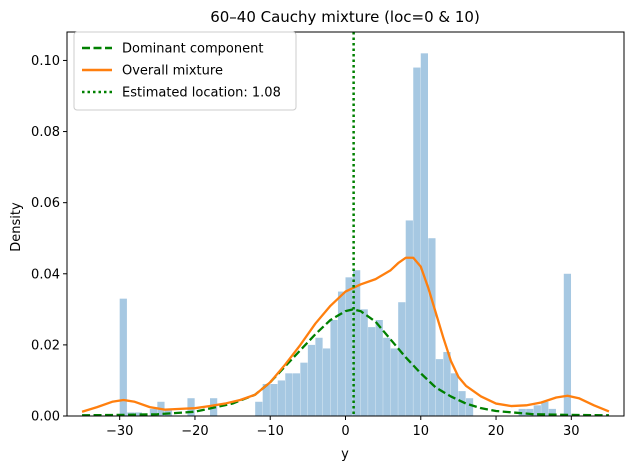  What do you see at coordinates (16, 227) in the screenshot?
I see `y-axis-label: Density` at bounding box center [16, 227].